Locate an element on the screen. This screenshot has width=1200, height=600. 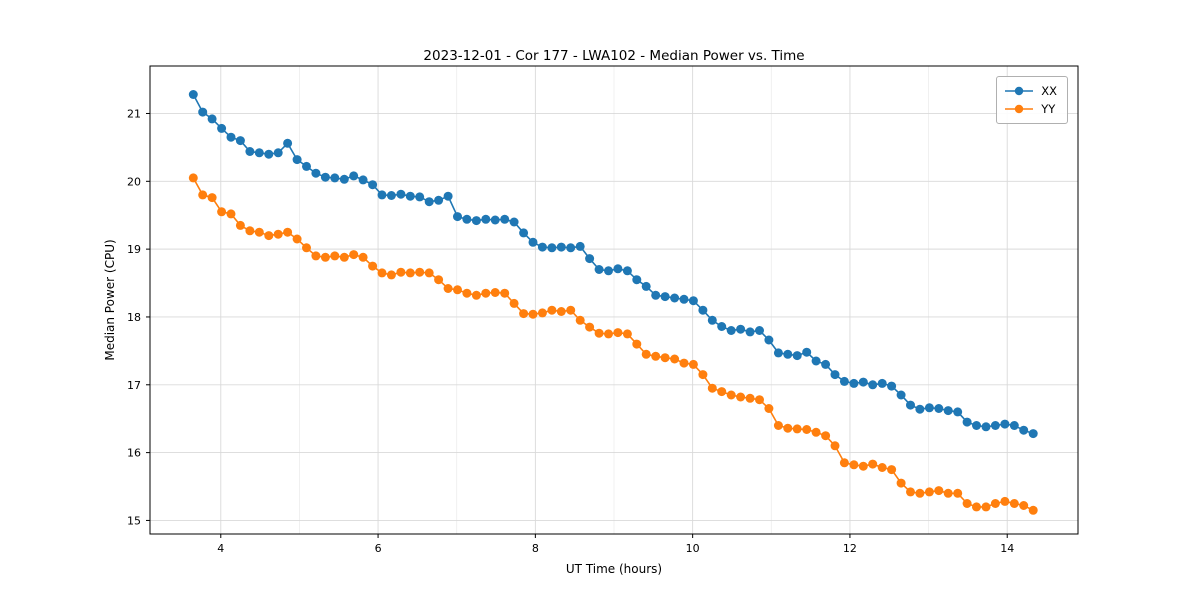
y-tick-label: 15 is located at coordinates (134, 520).